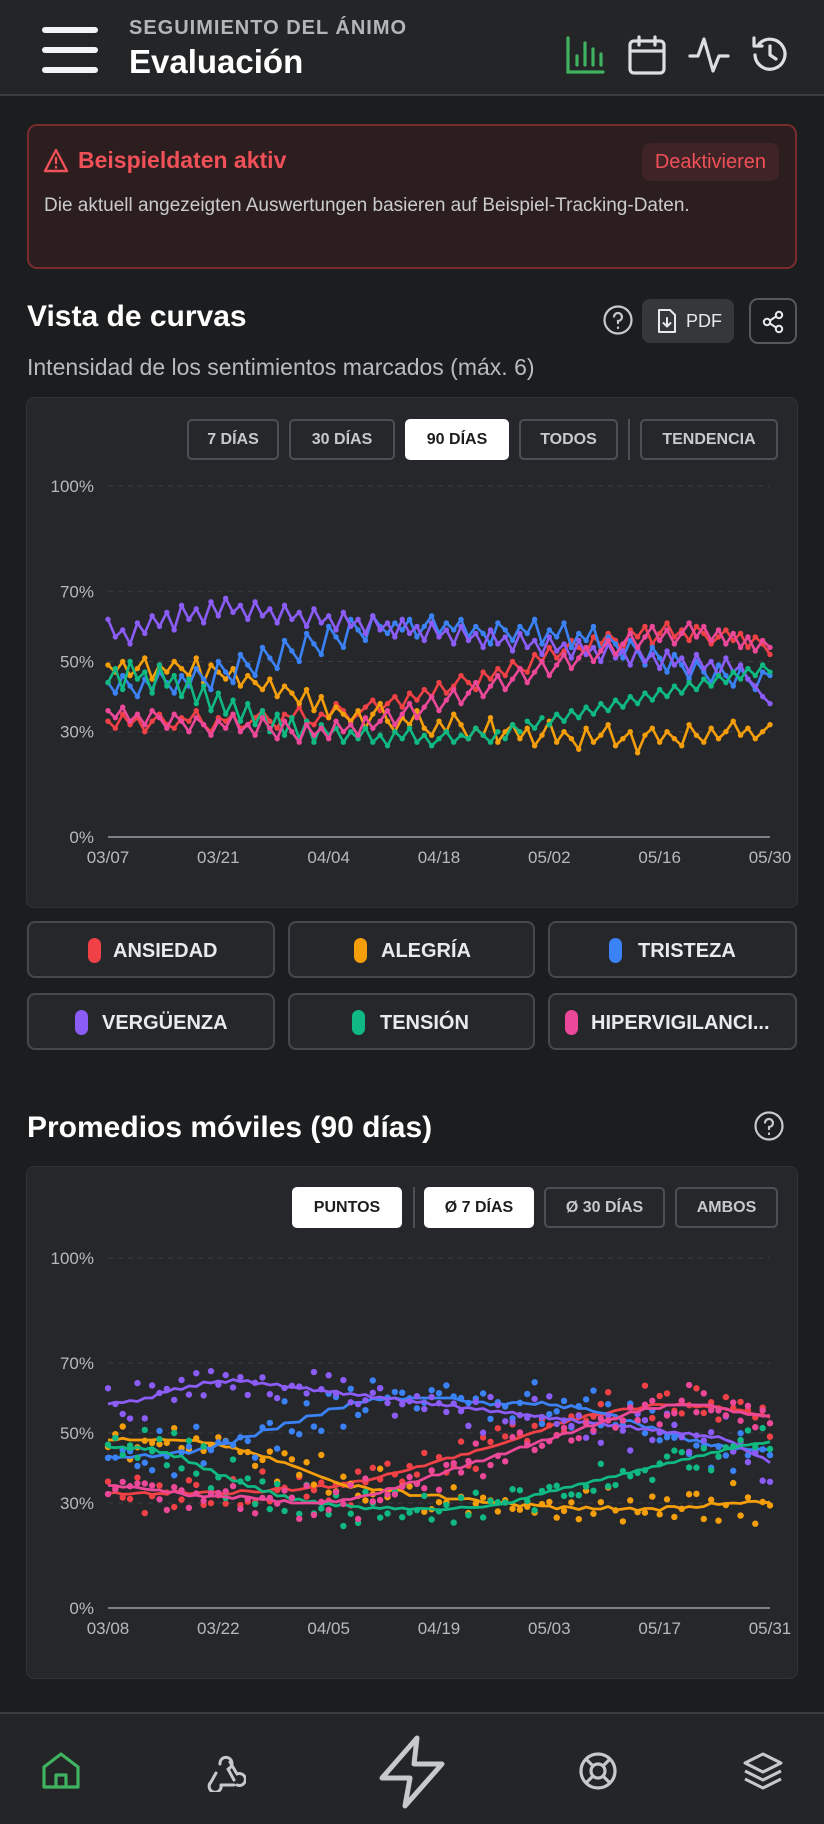  Describe the element at coordinates (763, 1771) in the screenshot. I see `layers-icon` at that location.